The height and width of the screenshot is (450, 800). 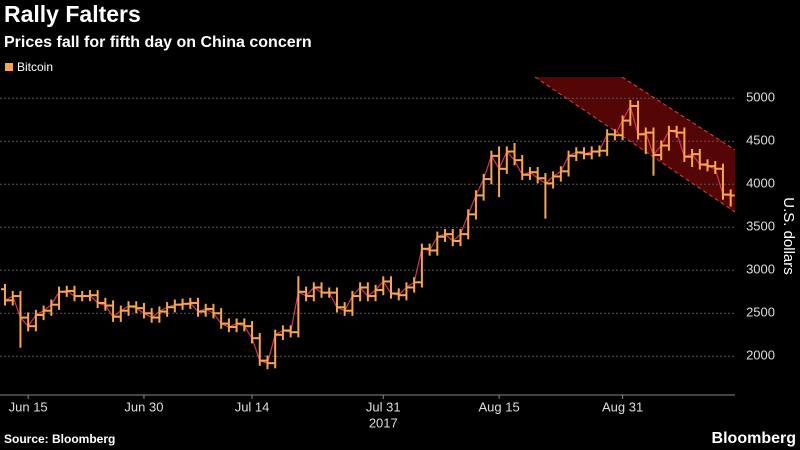 I want to click on y-tick-label: 2000, so click(x=760, y=355).